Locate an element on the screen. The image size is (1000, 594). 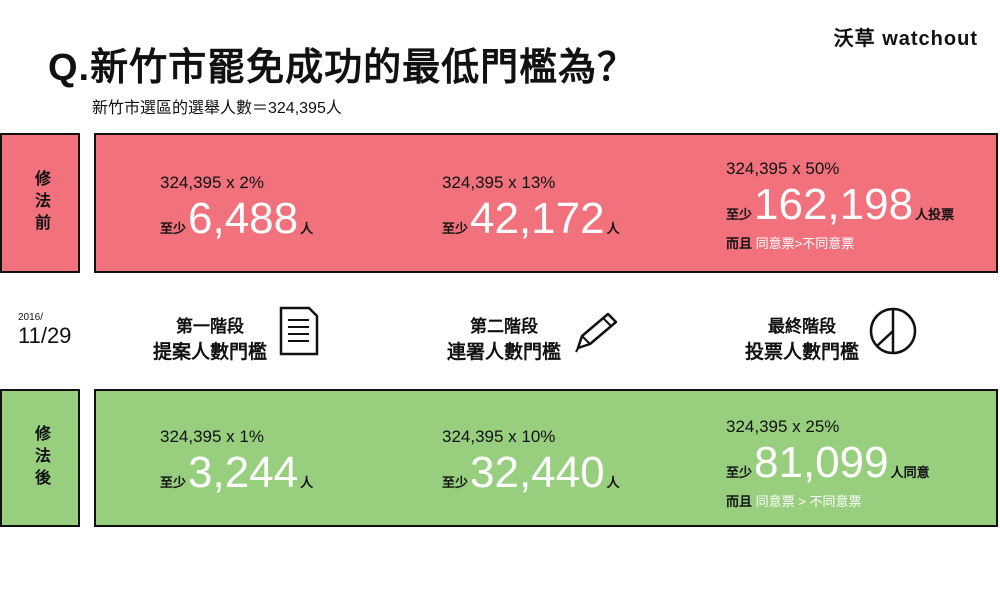
threshold-value: 162,198 is located at coordinates (834, 204).